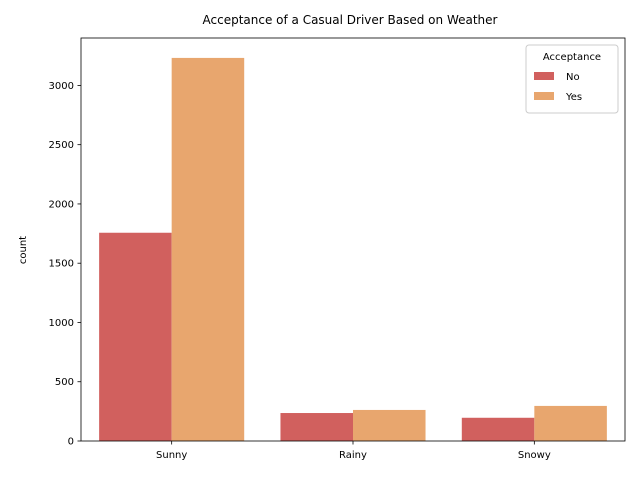  I want to click on legend: Acceptance No Yes, so click(572, 79).